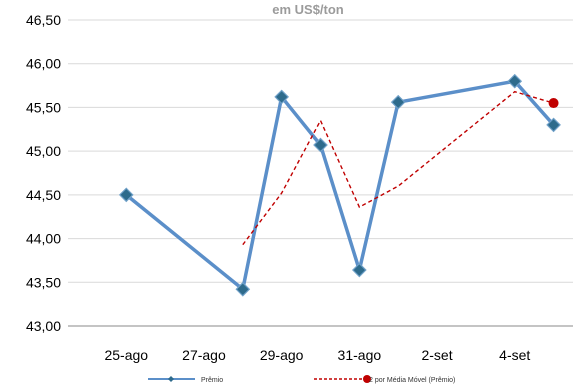 Image resolution: width=576 pixels, height=390 pixels. I want to click on y-tick-label: 45,50, so click(43, 107).